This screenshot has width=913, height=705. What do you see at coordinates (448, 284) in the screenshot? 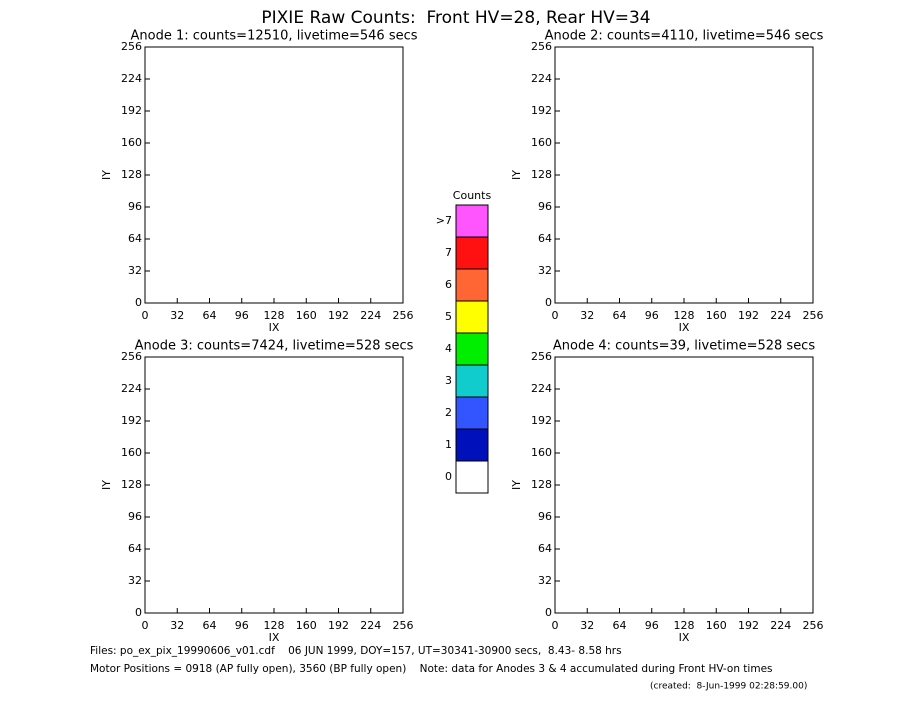
I see `colorbar-label: 6` at bounding box center [448, 284].